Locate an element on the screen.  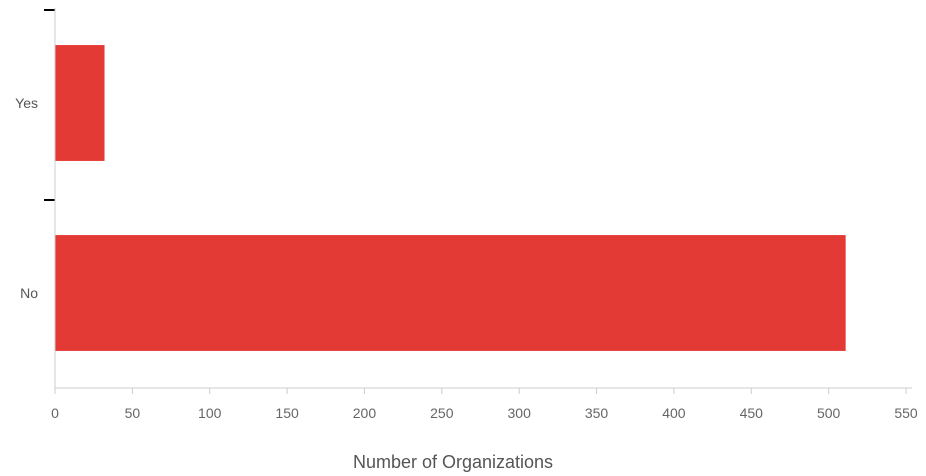
x-axis-title: Number of Organizations is located at coordinates (453, 462).